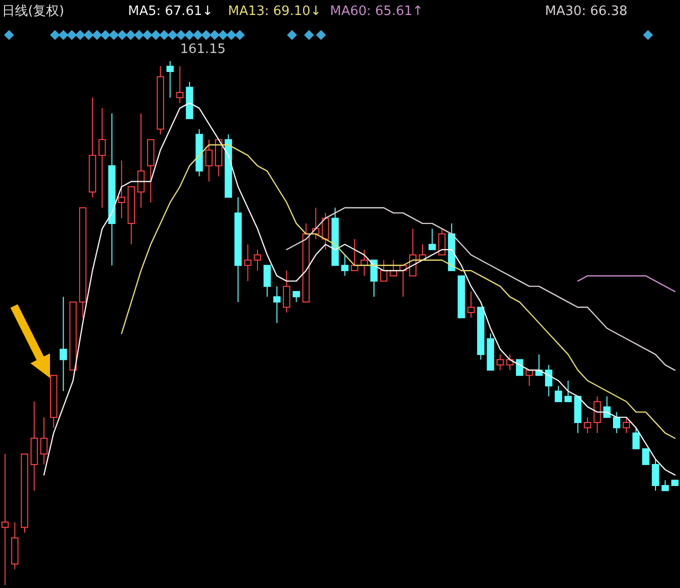 The width and height of the screenshot is (680, 588). I want to click on text: MA60: 65.61↑, so click(377, 11).